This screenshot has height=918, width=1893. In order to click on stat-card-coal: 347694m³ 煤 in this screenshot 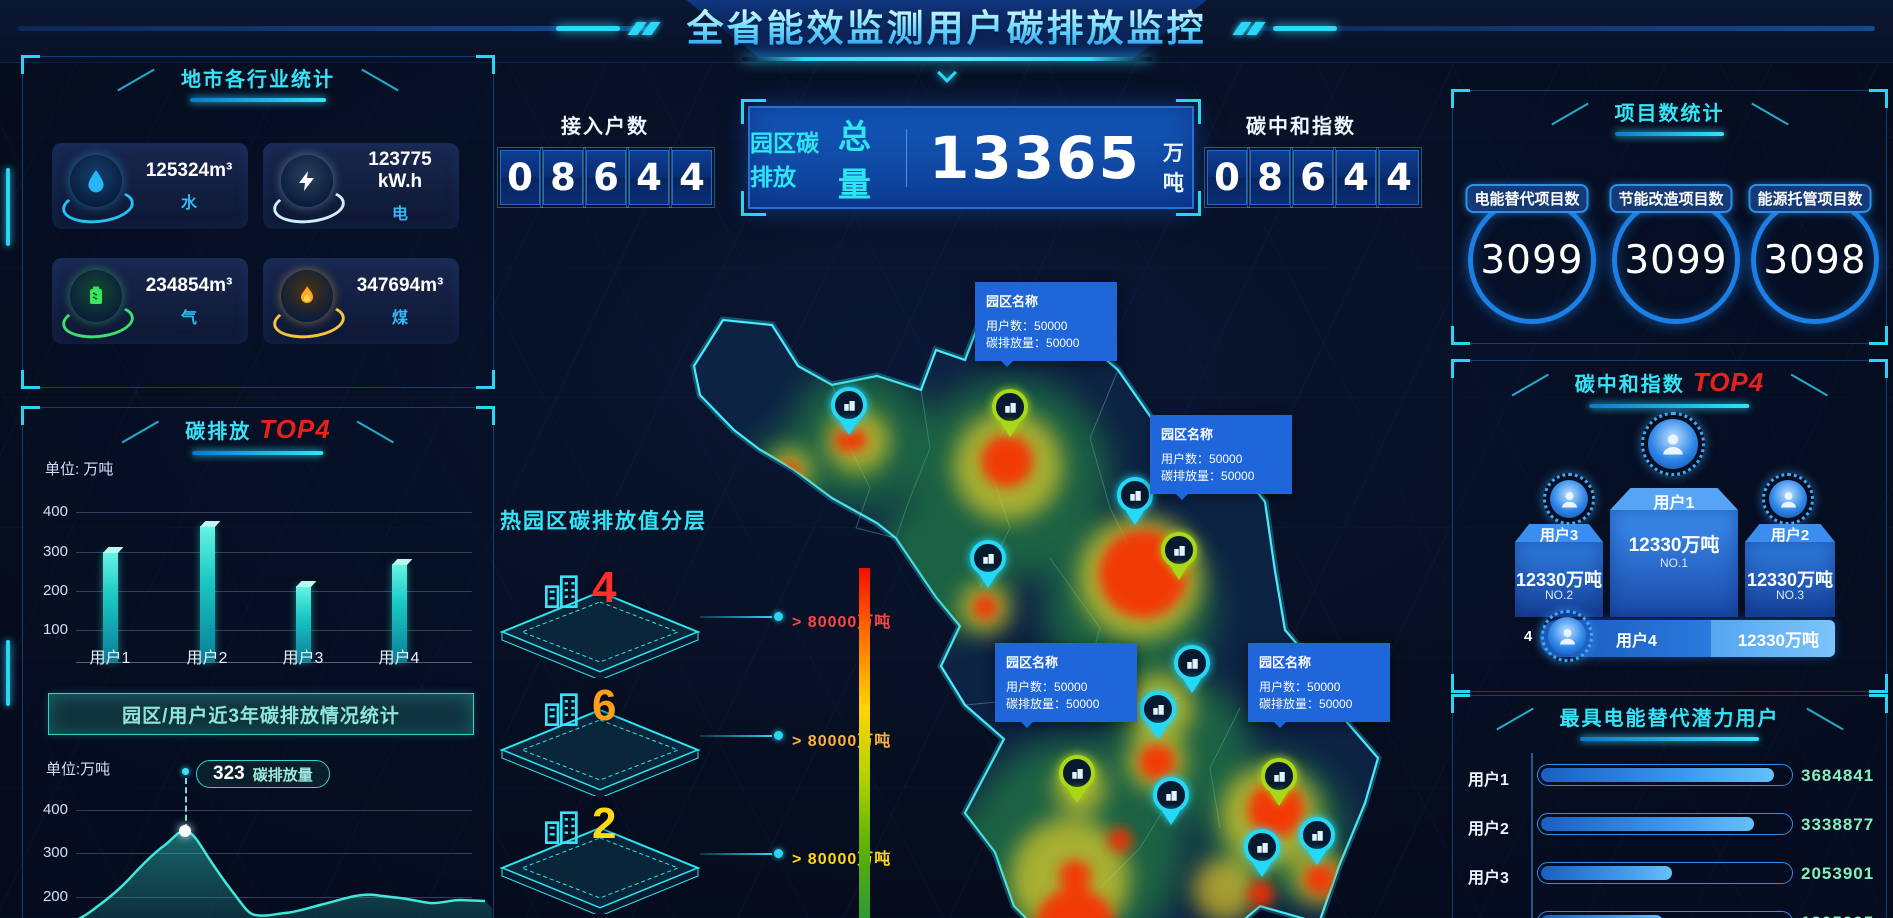, I will do `click(361, 301)`.